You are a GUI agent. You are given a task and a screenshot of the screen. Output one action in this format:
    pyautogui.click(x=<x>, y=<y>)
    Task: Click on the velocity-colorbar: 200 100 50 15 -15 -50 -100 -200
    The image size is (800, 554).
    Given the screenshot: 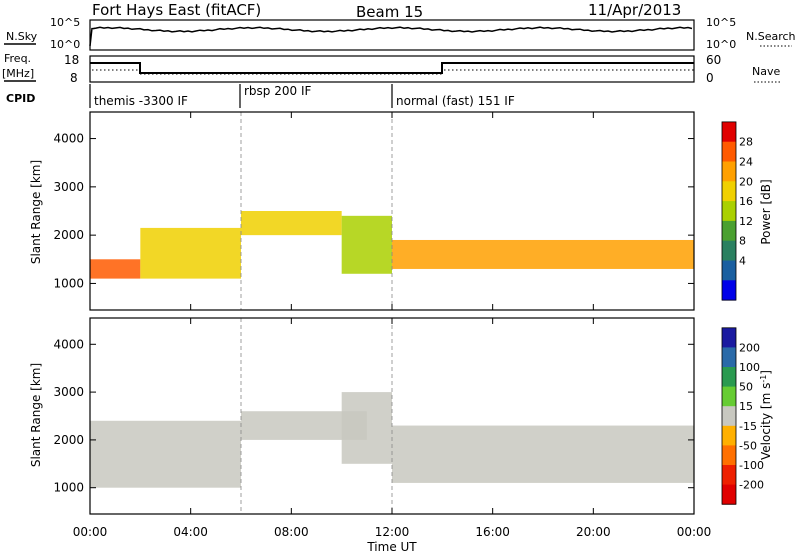 What is the action you would take?
    pyautogui.click(x=742, y=416)
    